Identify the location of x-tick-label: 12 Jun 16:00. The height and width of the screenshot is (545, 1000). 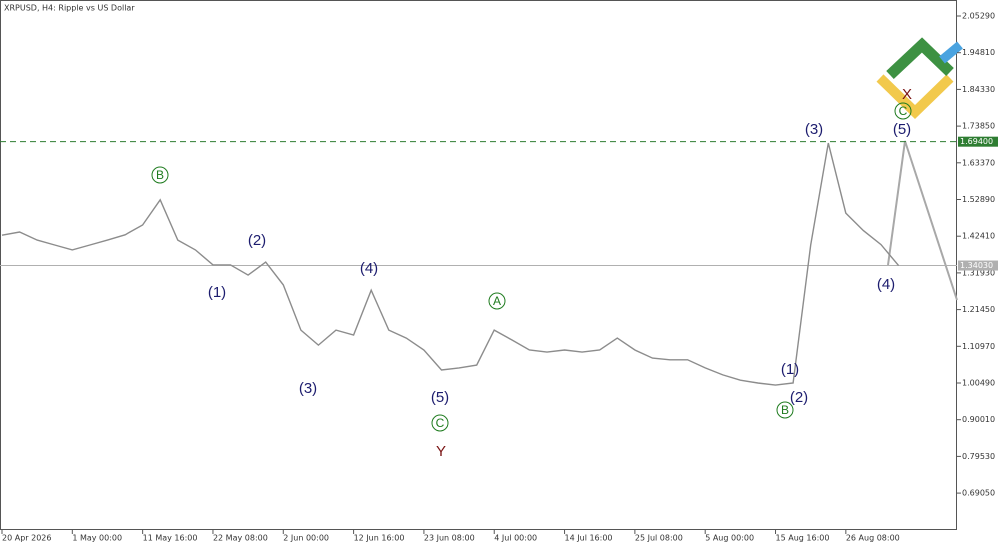
(379, 538).